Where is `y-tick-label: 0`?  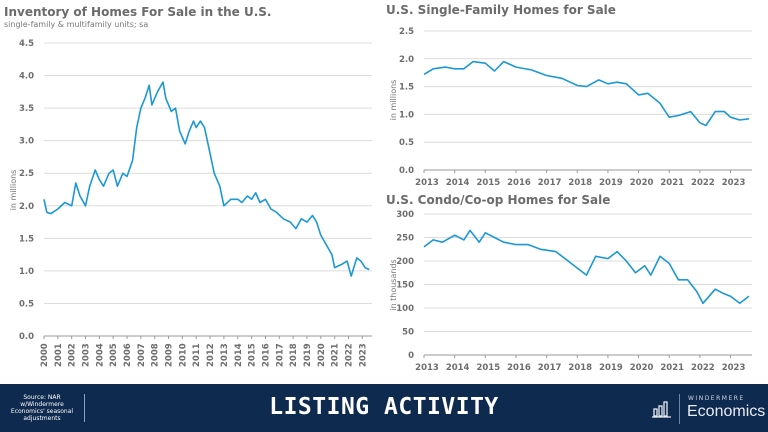
y-tick-label: 0 is located at coordinates (411, 356).